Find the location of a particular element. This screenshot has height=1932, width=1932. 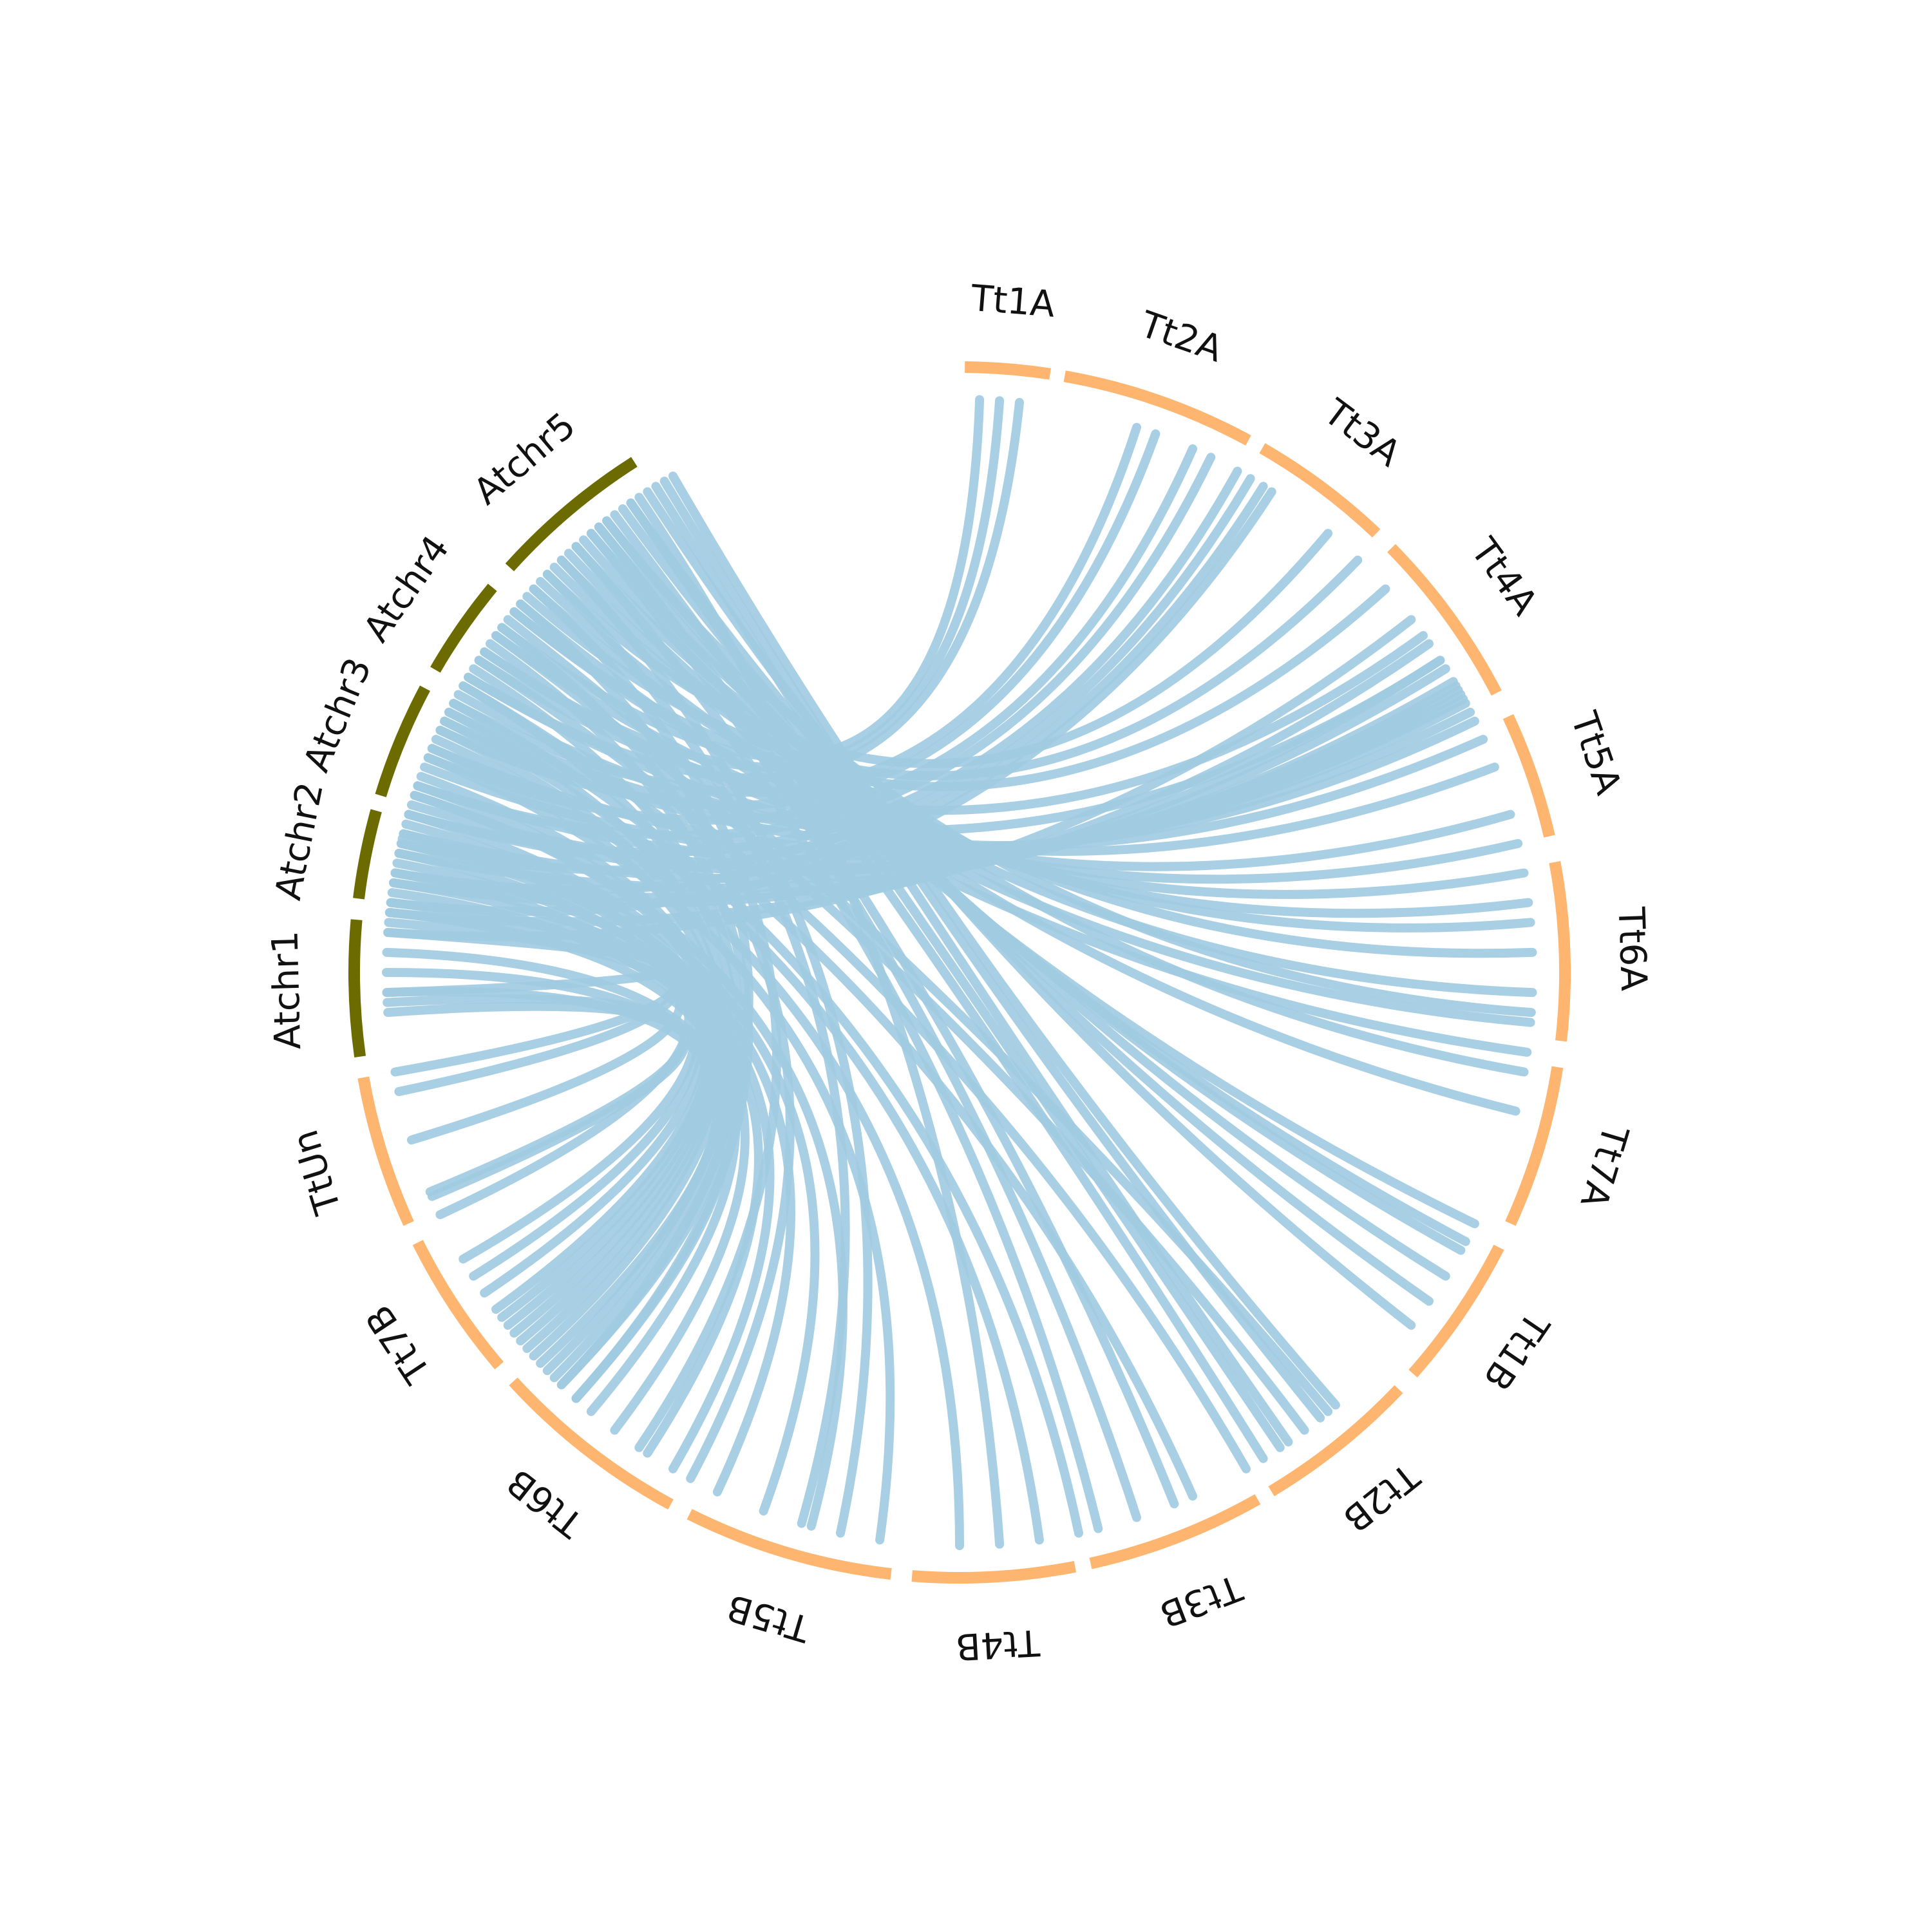

chromosome-label-tt6a: Tt6A is located at coordinates (1632, 948).